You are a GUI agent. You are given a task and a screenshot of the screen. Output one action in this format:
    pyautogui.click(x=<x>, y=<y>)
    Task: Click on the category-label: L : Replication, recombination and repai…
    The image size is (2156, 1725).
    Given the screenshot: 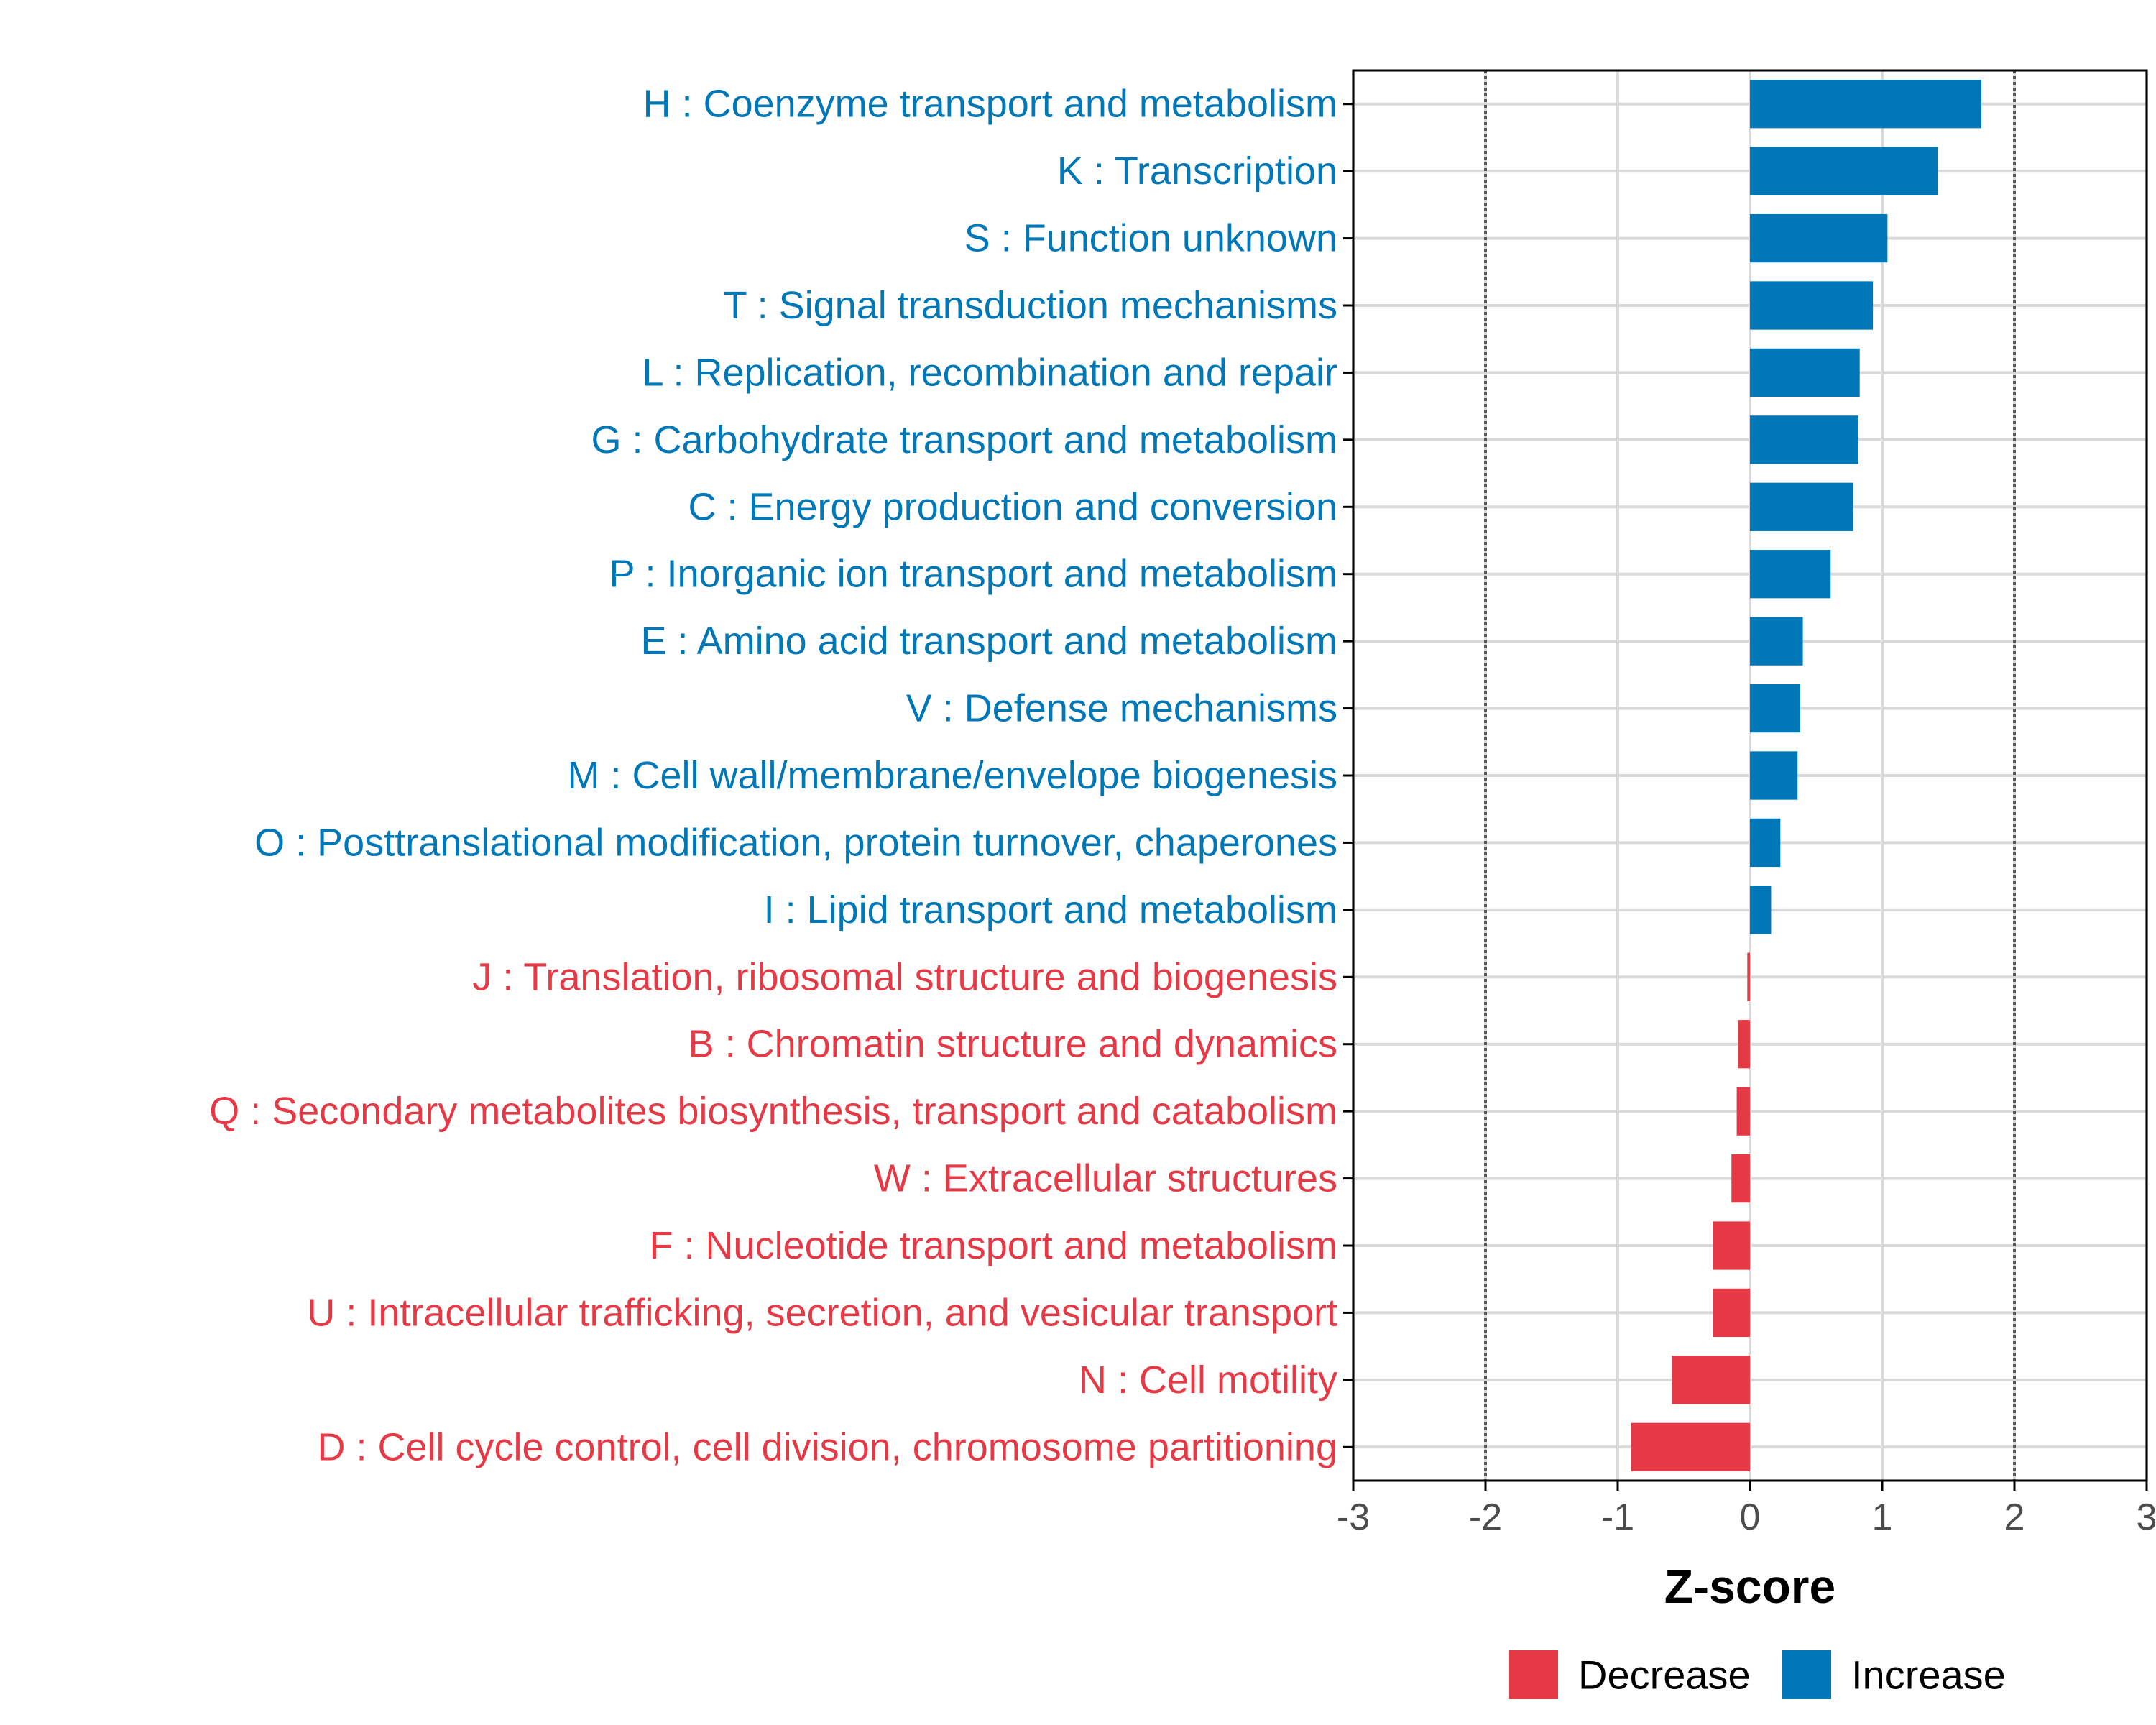 What is the action you would take?
    pyautogui.click(x=990, y=372)
    